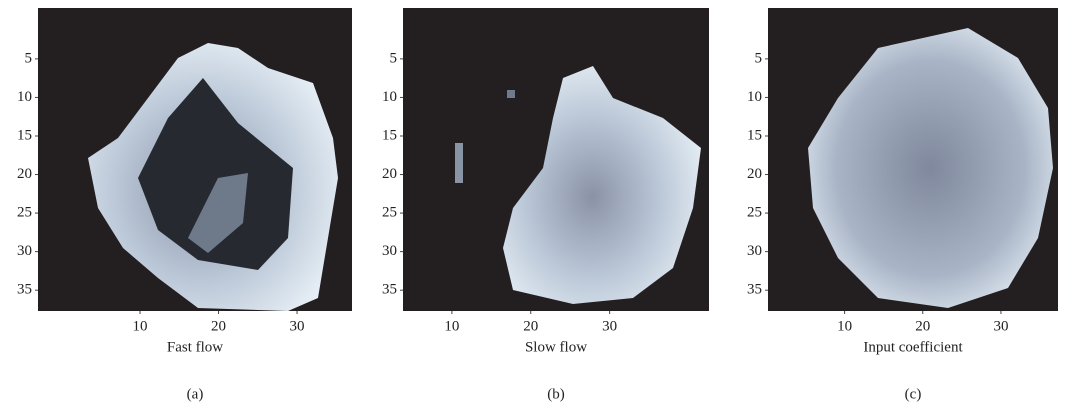 The image size is (1065, 409). Describe the element at coordinates (195, 347) in the screenshot. I see `x-axis-label: Fast flow` at that location.